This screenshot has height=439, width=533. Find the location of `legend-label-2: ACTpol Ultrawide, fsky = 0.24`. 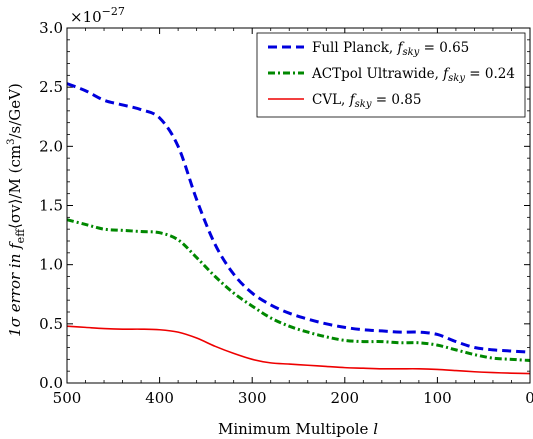

legend-label-2: ACTpol Ultrawide, fsky = 0.24 is located at coordinates (413, 75).